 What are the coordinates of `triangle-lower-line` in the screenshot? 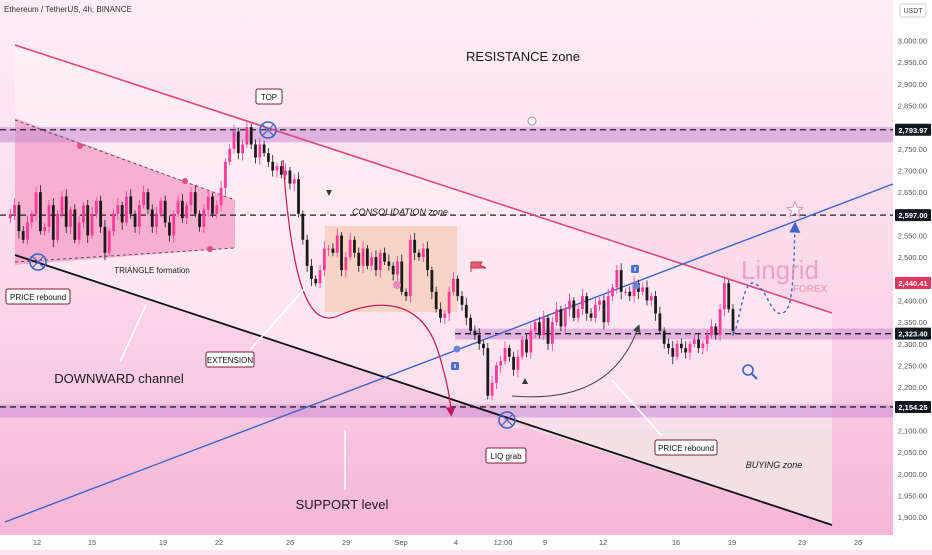 It's located at (125, 255).